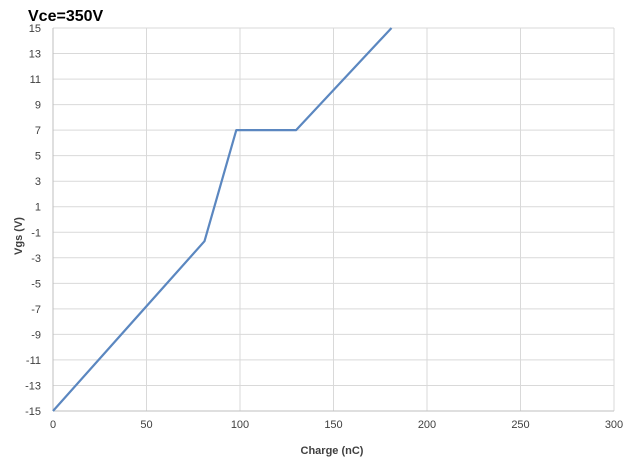 The image size is (623, 459). I want to click on y-axis-label: Vgs (V), so click(19, 236).